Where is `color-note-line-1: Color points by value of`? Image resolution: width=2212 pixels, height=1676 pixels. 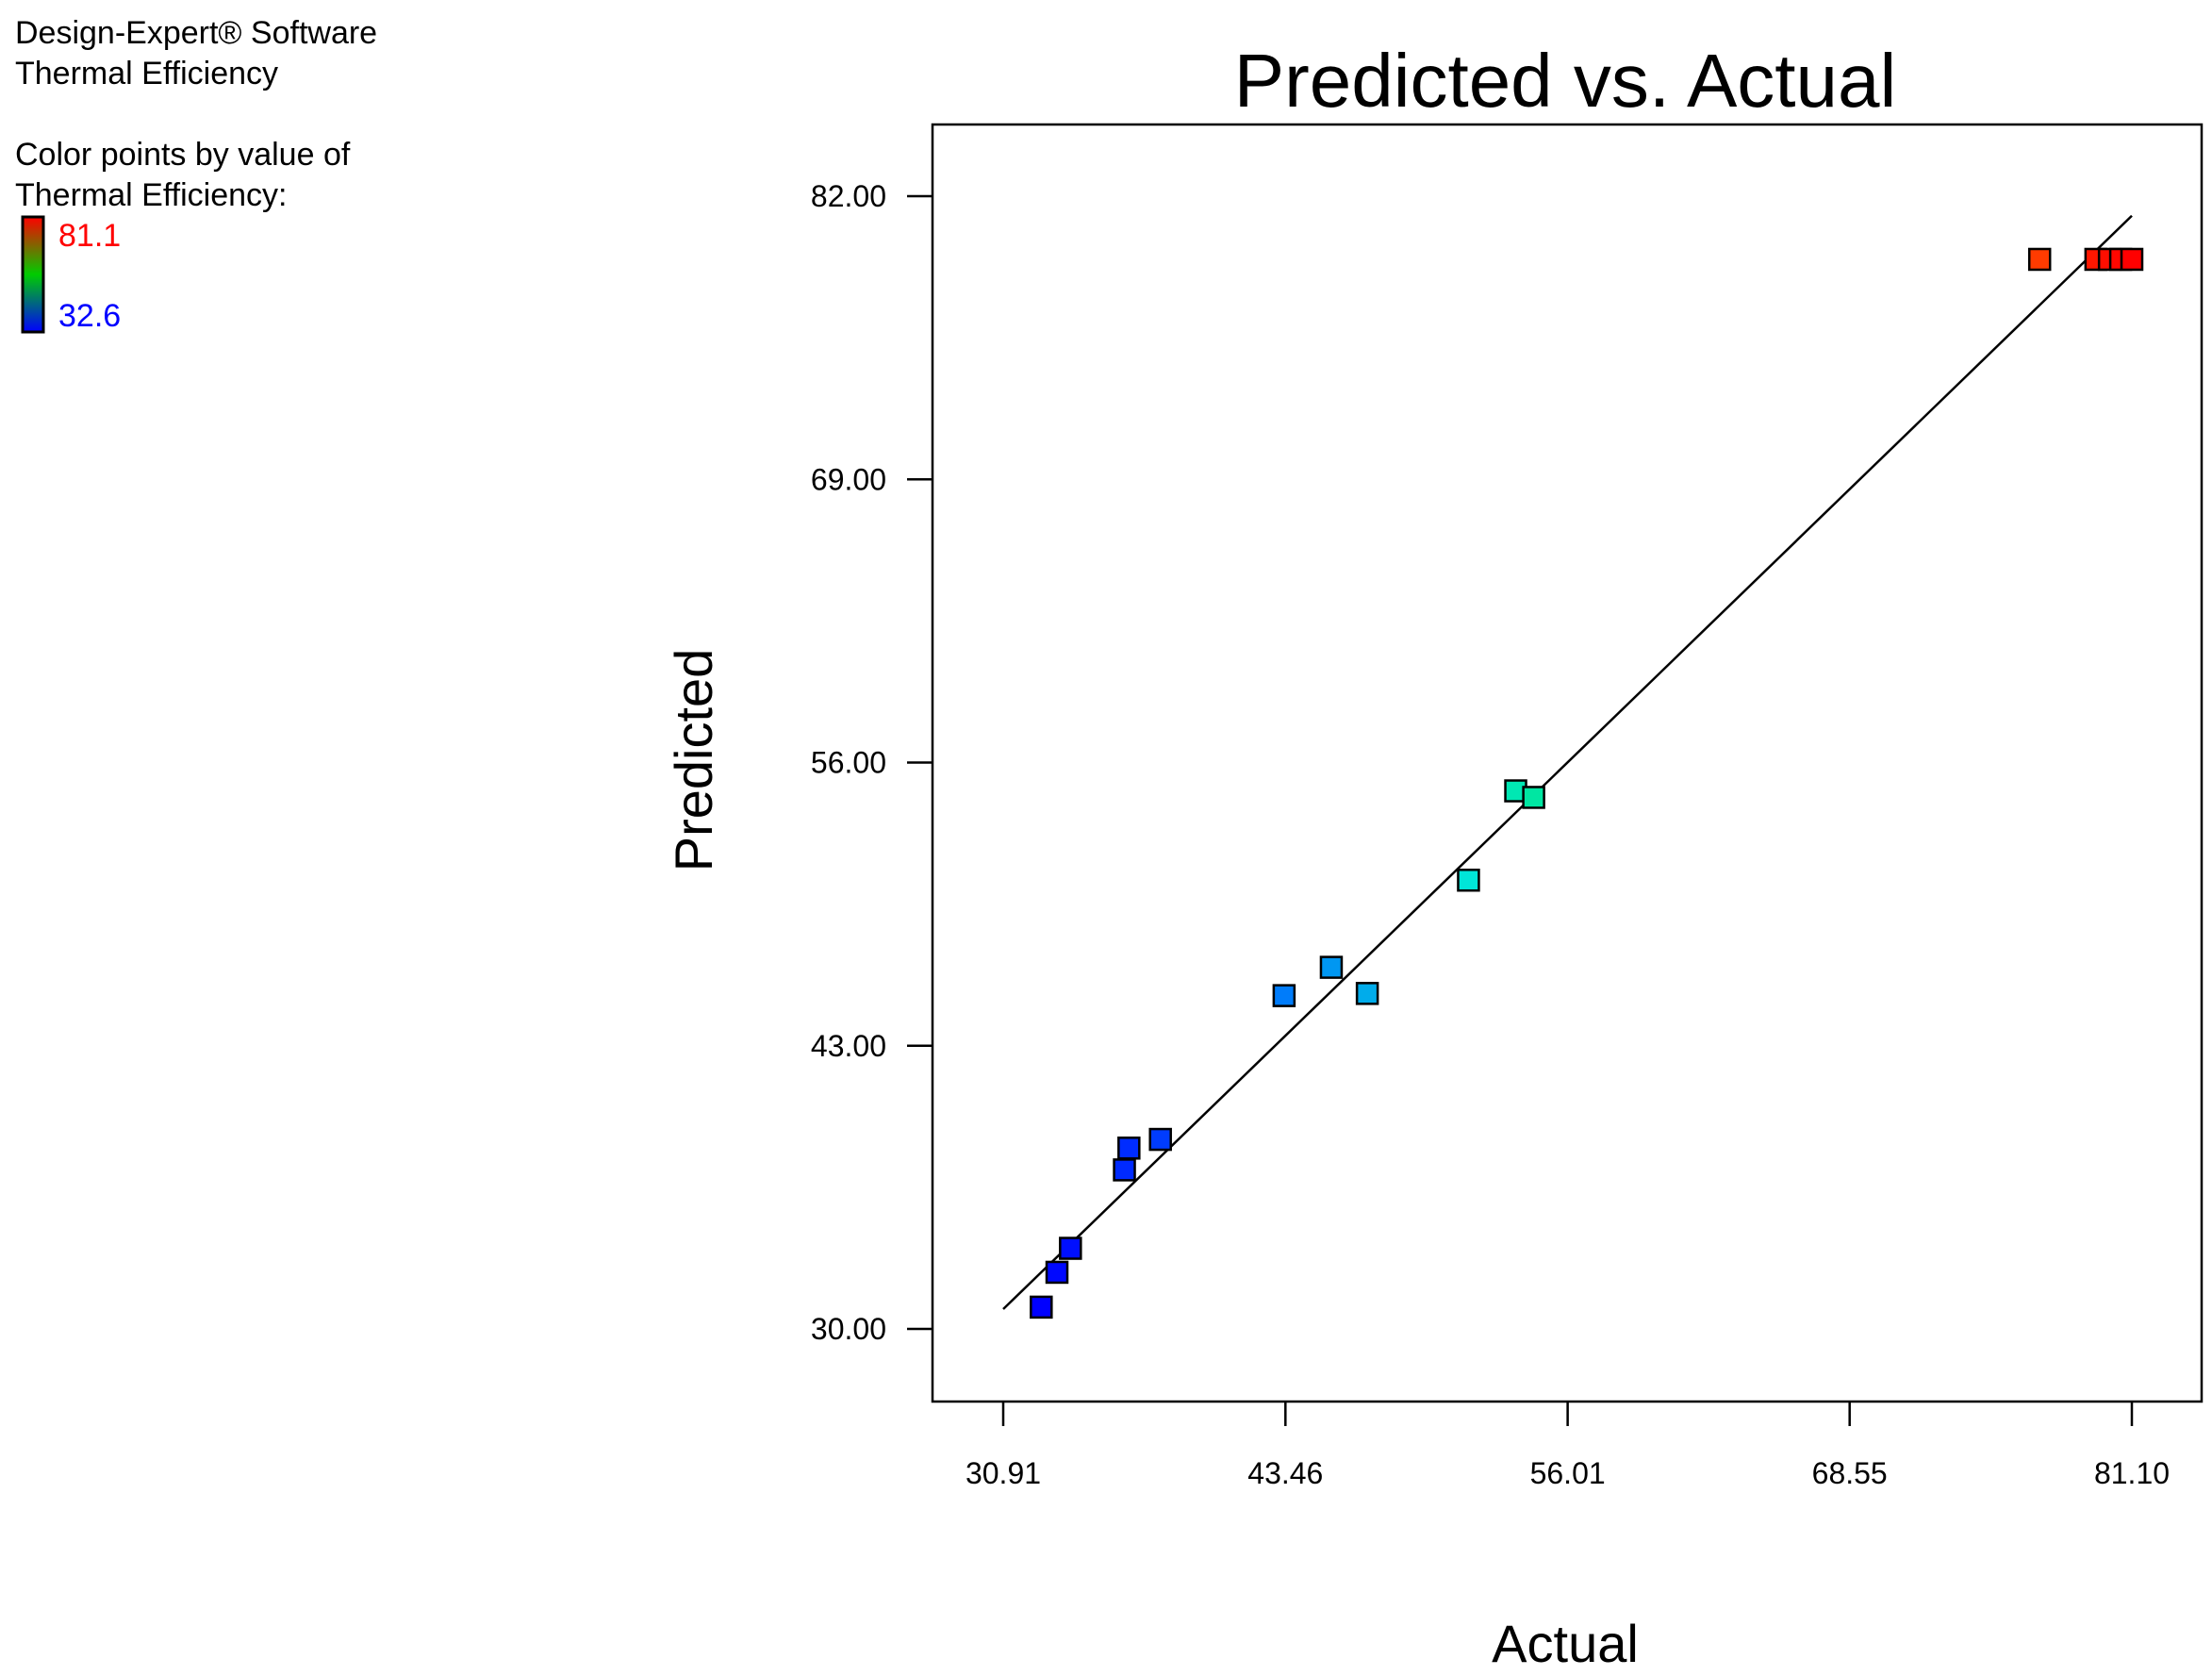
color-note-line-1: Color points by value of is located at coordinates (183, 155).